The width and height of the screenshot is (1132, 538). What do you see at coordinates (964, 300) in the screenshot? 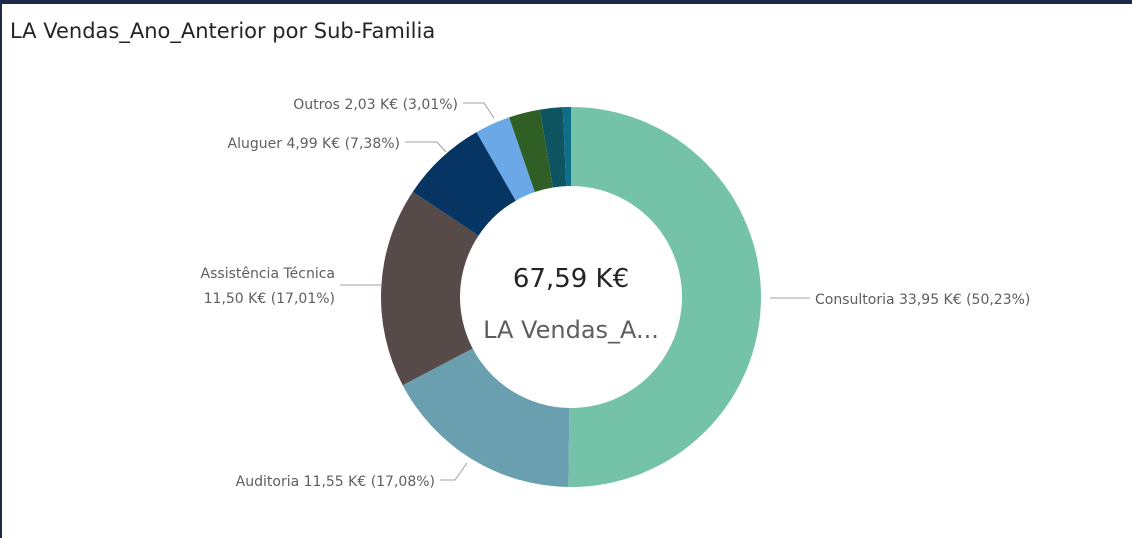
I see `value-label: 33,95 K€ (50,23%)` at bounding box center [964, 300].